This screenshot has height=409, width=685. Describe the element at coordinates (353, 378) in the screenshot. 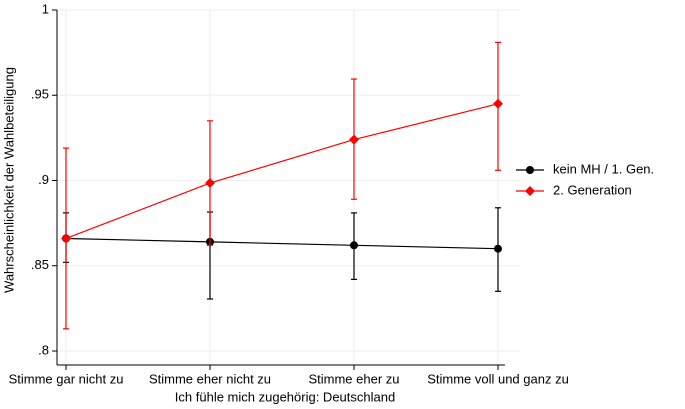

I see `x-tick-label: Stimme eher zu` at that location.